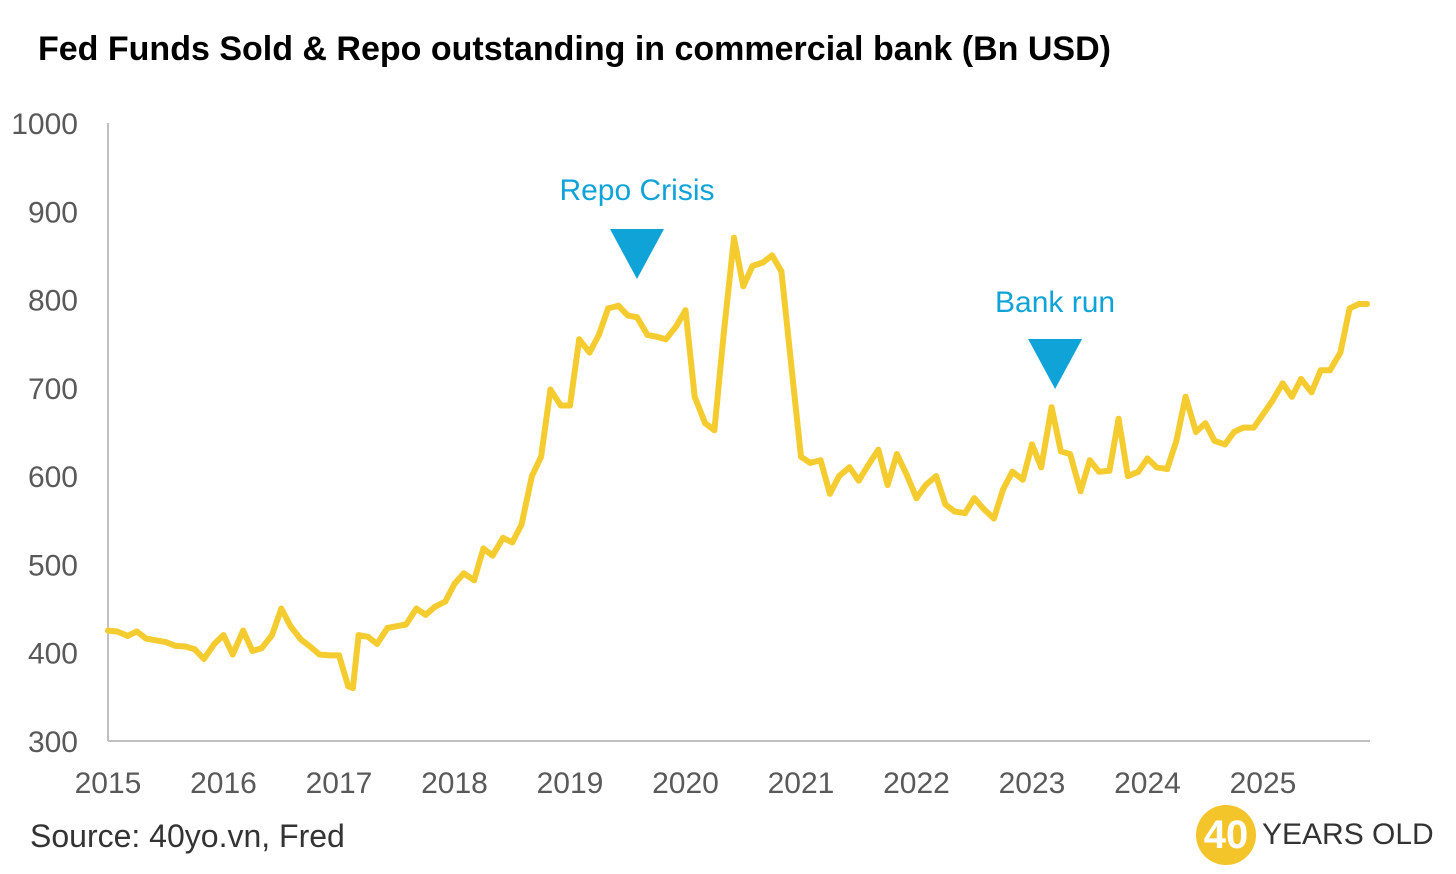 The width and height of the screenshot is (1456, 874). I want to click on x-tick-label: 2020, so click(685, 783).